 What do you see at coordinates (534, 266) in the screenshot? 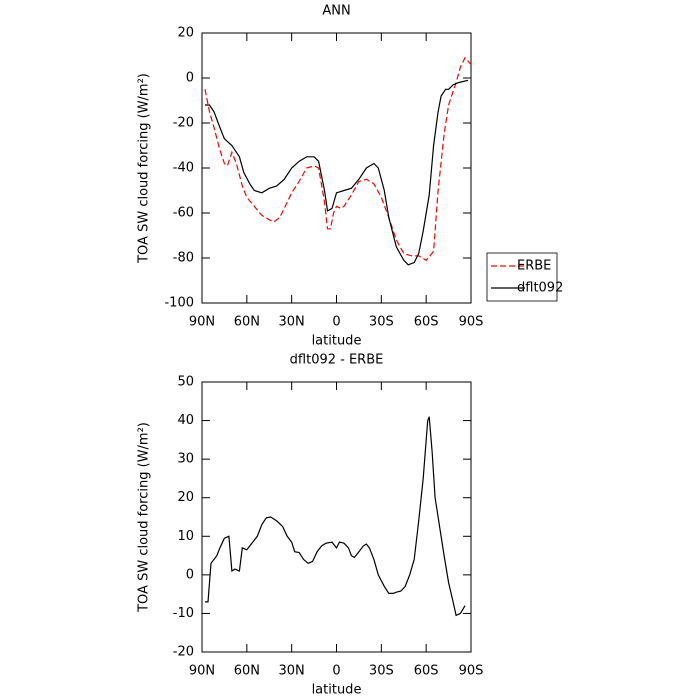
I see `legend-label: ERBE` at bounding box center [534, 266].